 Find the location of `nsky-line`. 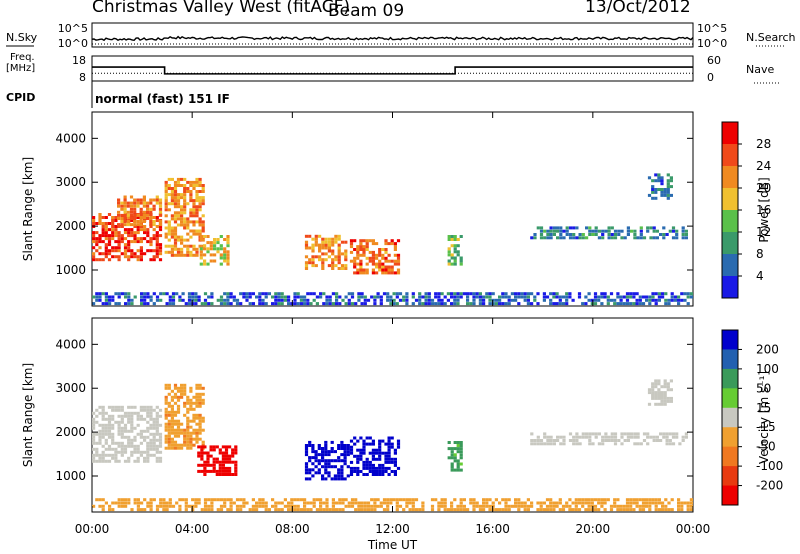

nsky-line is located at coordinates (392, 38).